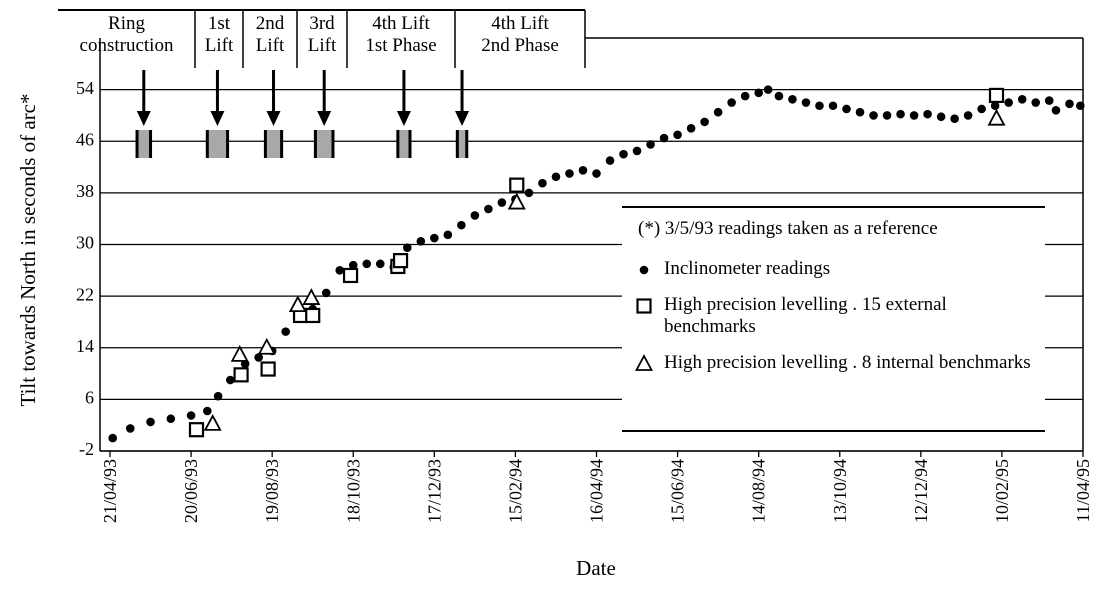  I want to click on phase-label: construction, so click(127, 45).